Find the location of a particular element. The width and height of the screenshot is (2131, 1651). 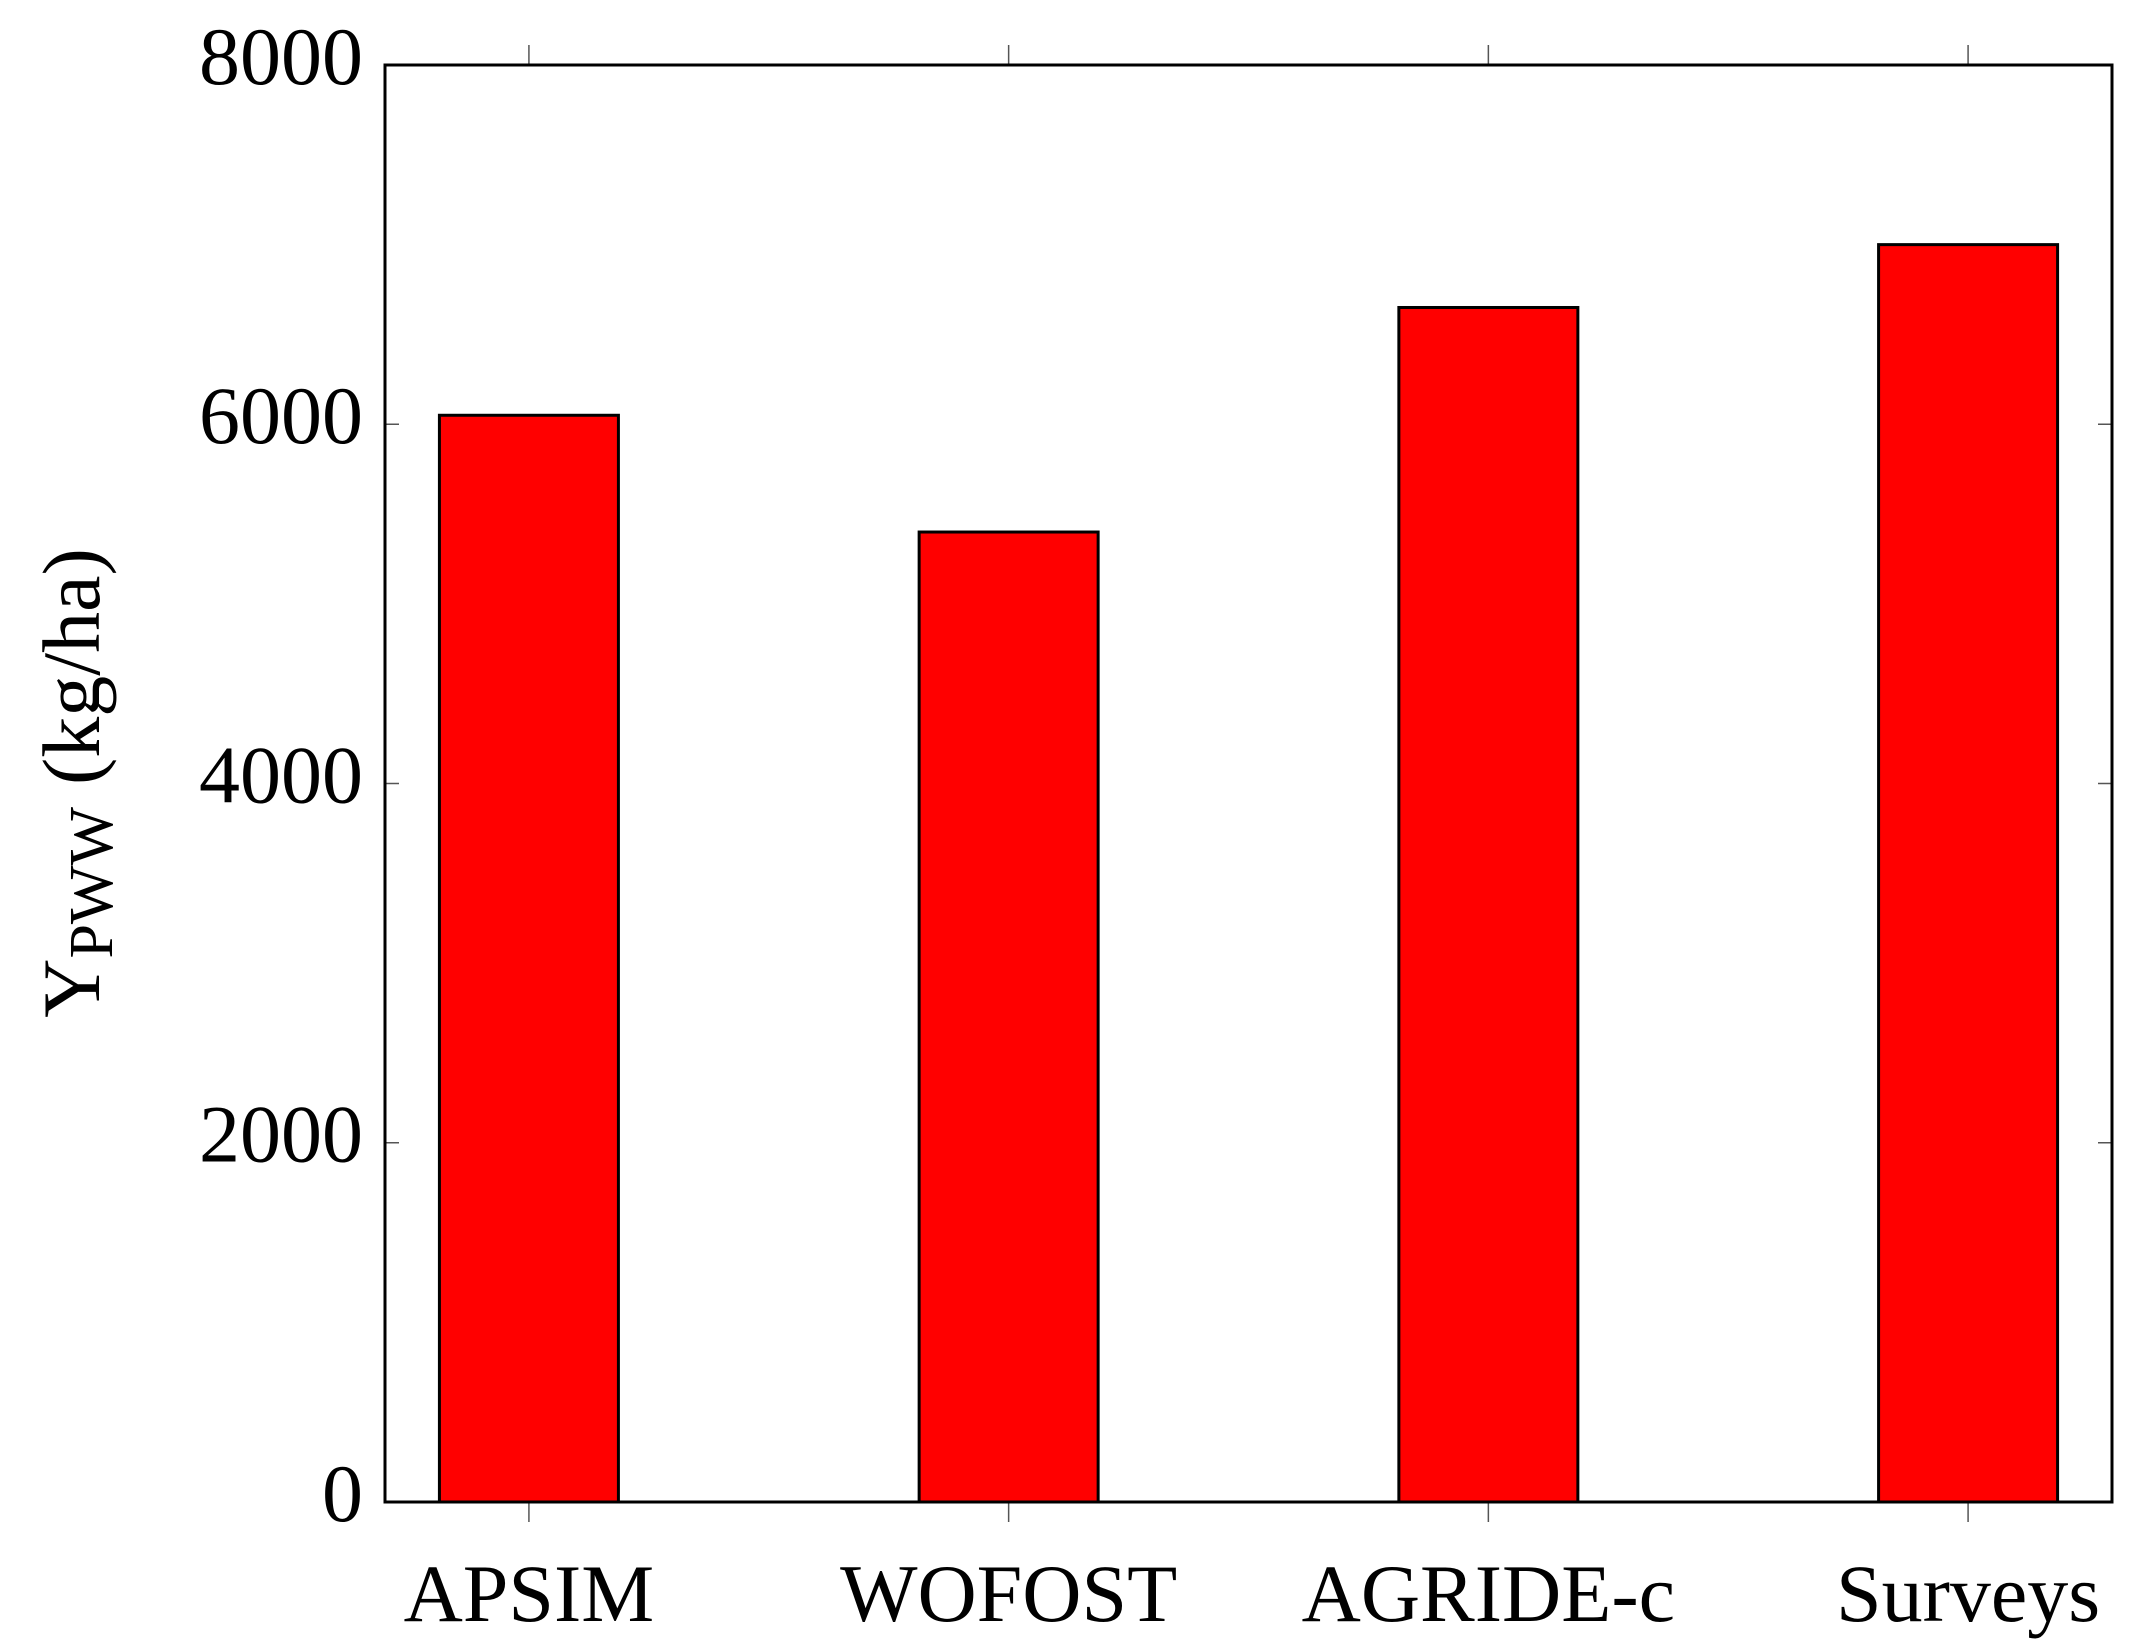

y-label-subscript: PWW is located at coordinates (92, 883).